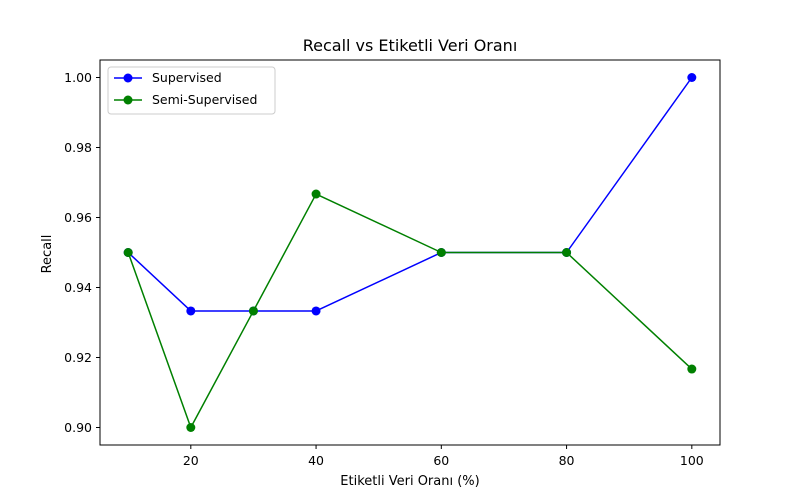 The image size is (800, 500). I want to click on x-tick-label: 100, so click(692, 460).